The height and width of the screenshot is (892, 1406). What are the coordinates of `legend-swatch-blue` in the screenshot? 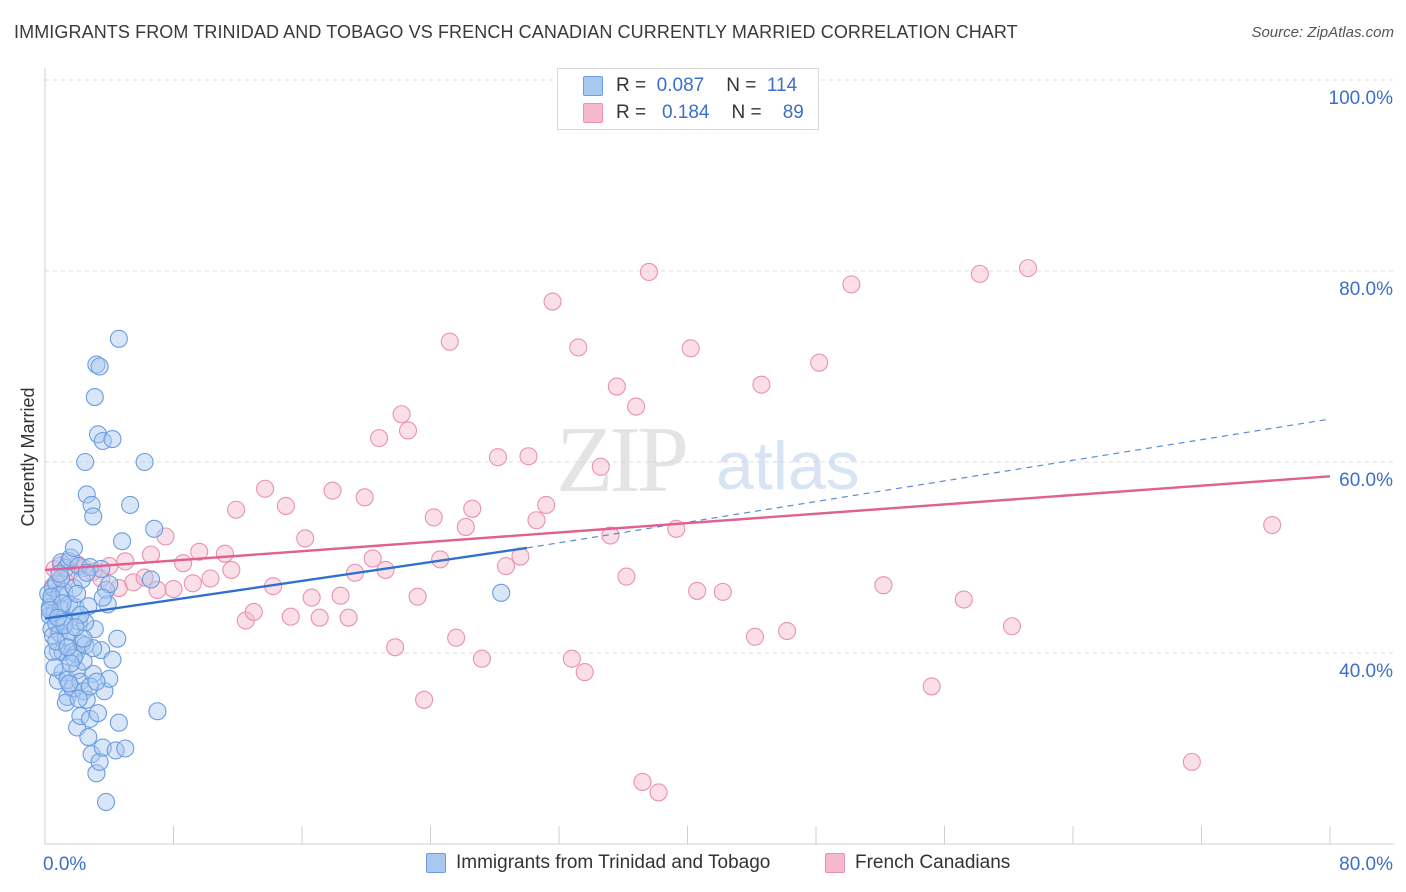 It's located at (436, 863).